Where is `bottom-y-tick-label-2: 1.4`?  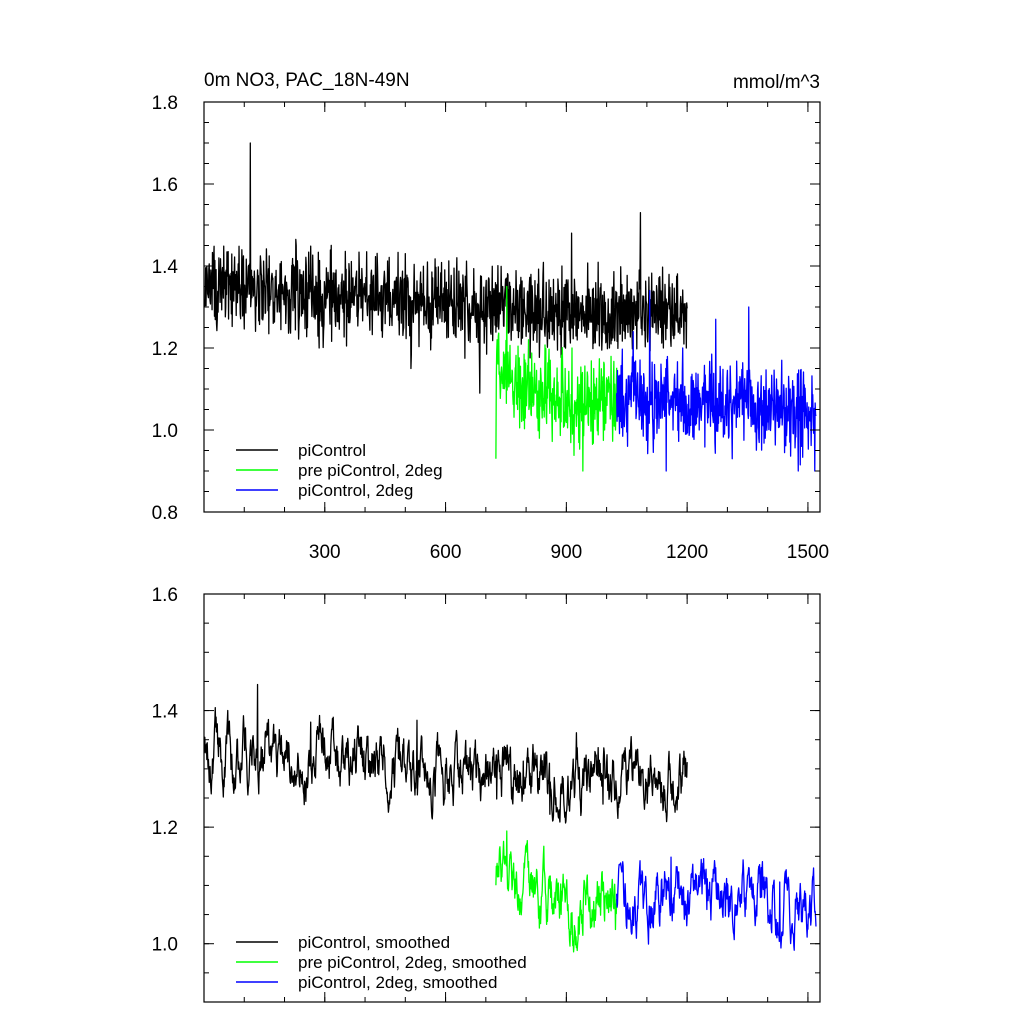 bottom-y-tick-label-2: 1.4 is located at coordinates (165, 712).